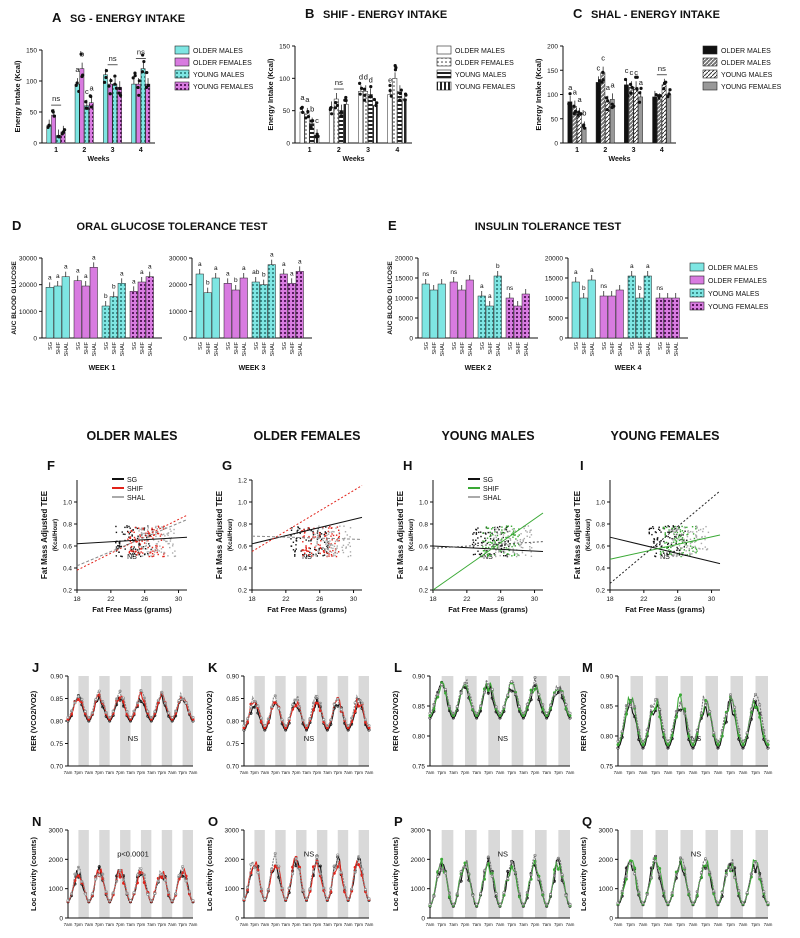 The height and width of the screenshot is (938, 800). Describe the element at coordinates (680, 772) in the screenshot. I see `panel-m-x-tick-label: 7pm` at that location.